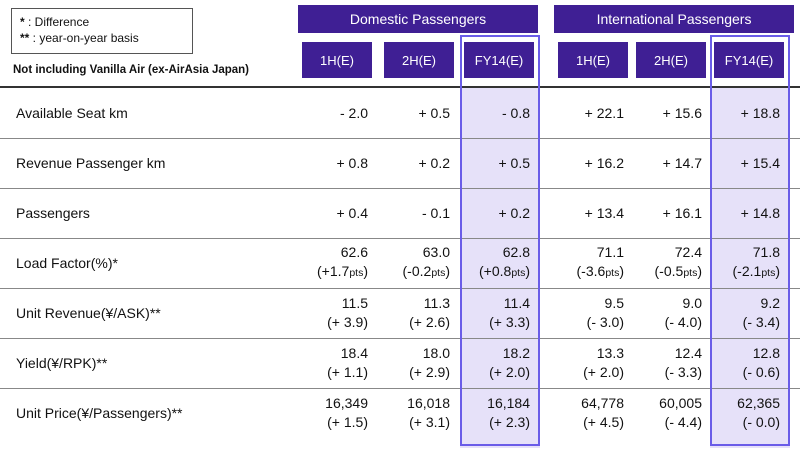  Describe the element at coordinates (333, 113) in the screenshot. I see `table-cell: - 2.0` at that location.